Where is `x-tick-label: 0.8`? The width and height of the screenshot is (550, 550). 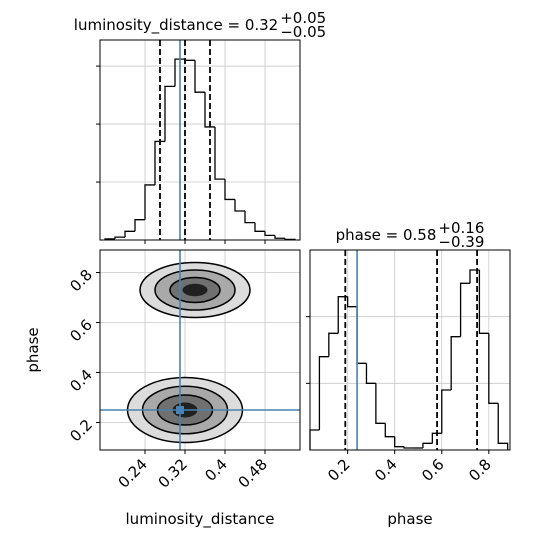 x-tick-label: 0.8 is located at coordinates (480, 470).